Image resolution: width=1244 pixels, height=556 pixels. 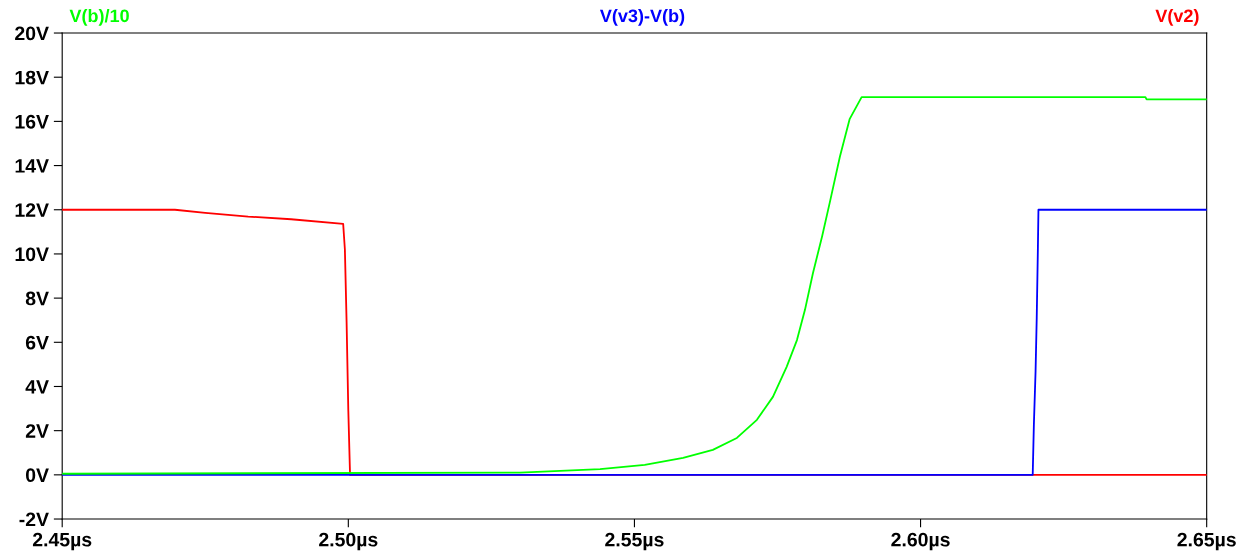 What do you see at coordinates (32, 77) in the screenshot?
I see `y-tick-label: 18V` at bounding box center [32, 77].